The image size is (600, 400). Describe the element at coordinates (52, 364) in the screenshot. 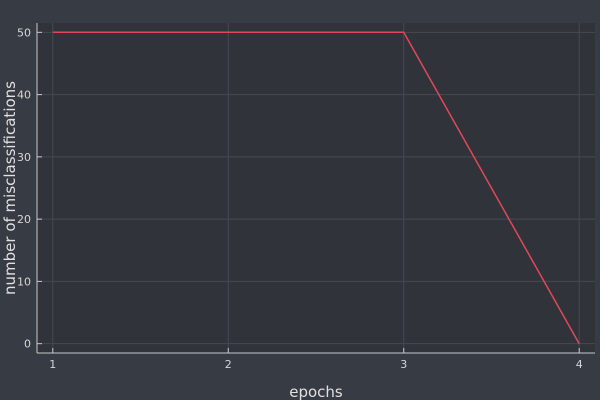

I see `x-tick-label: 1` at that location.